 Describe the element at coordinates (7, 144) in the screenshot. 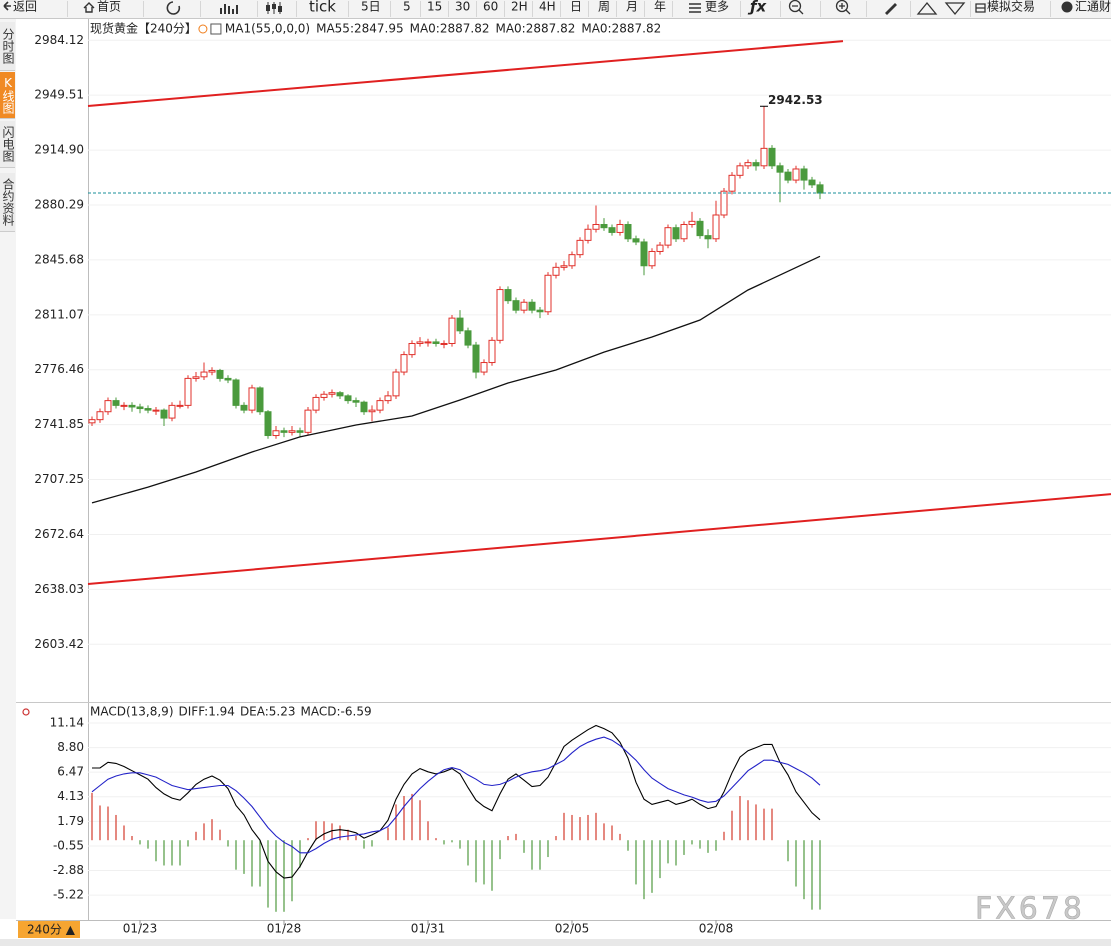

I see `sidebar-tab: 闪电图` at that location.